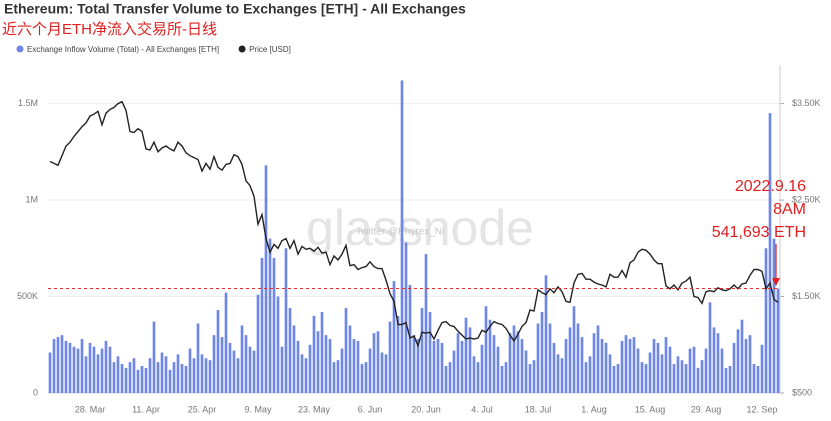 Image resolution: width=831 pixels, height=421 pixels. Describe the element at coordinates (109, 29) in the screenshot. I see `chart-subtitle: 近六个月ETH净流入交易所-日线` at that location.